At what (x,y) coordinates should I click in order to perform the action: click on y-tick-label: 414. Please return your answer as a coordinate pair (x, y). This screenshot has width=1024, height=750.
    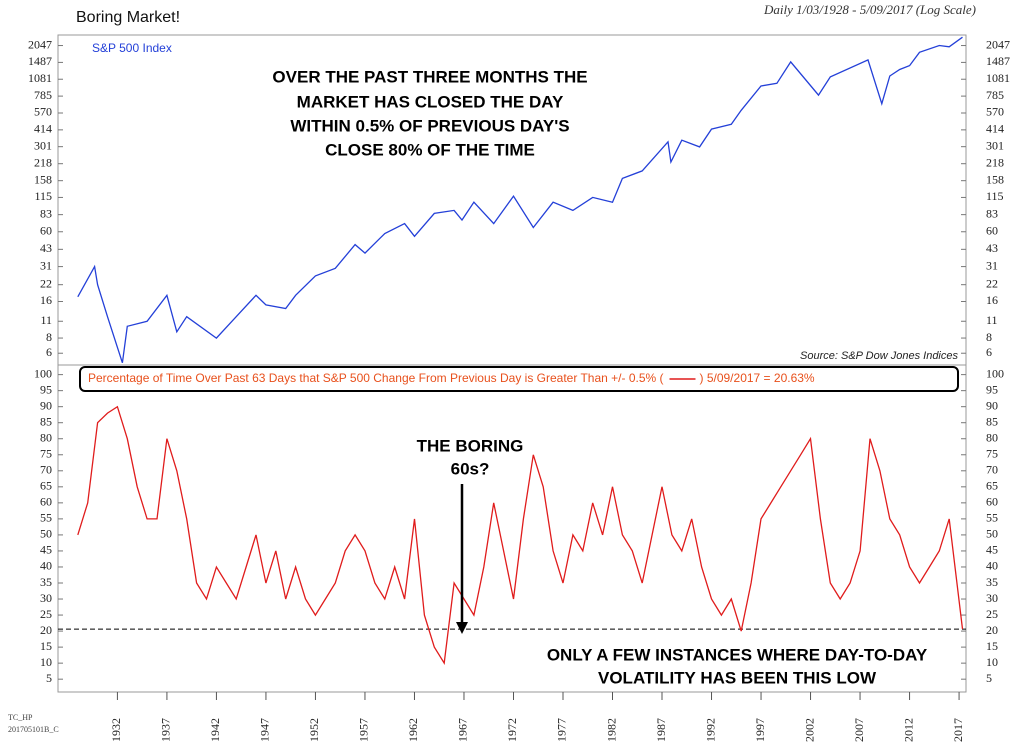
    Looking at the image, I should click on (43, 129).